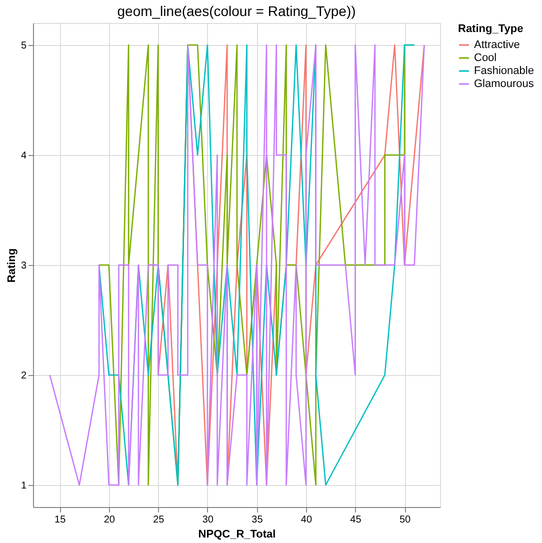 This screenshot has height=543, width=542. What do you see at coordinates (60, 520) in the screenshot?
I see `x-tick-label: 15` at bounding box center [60, 520].